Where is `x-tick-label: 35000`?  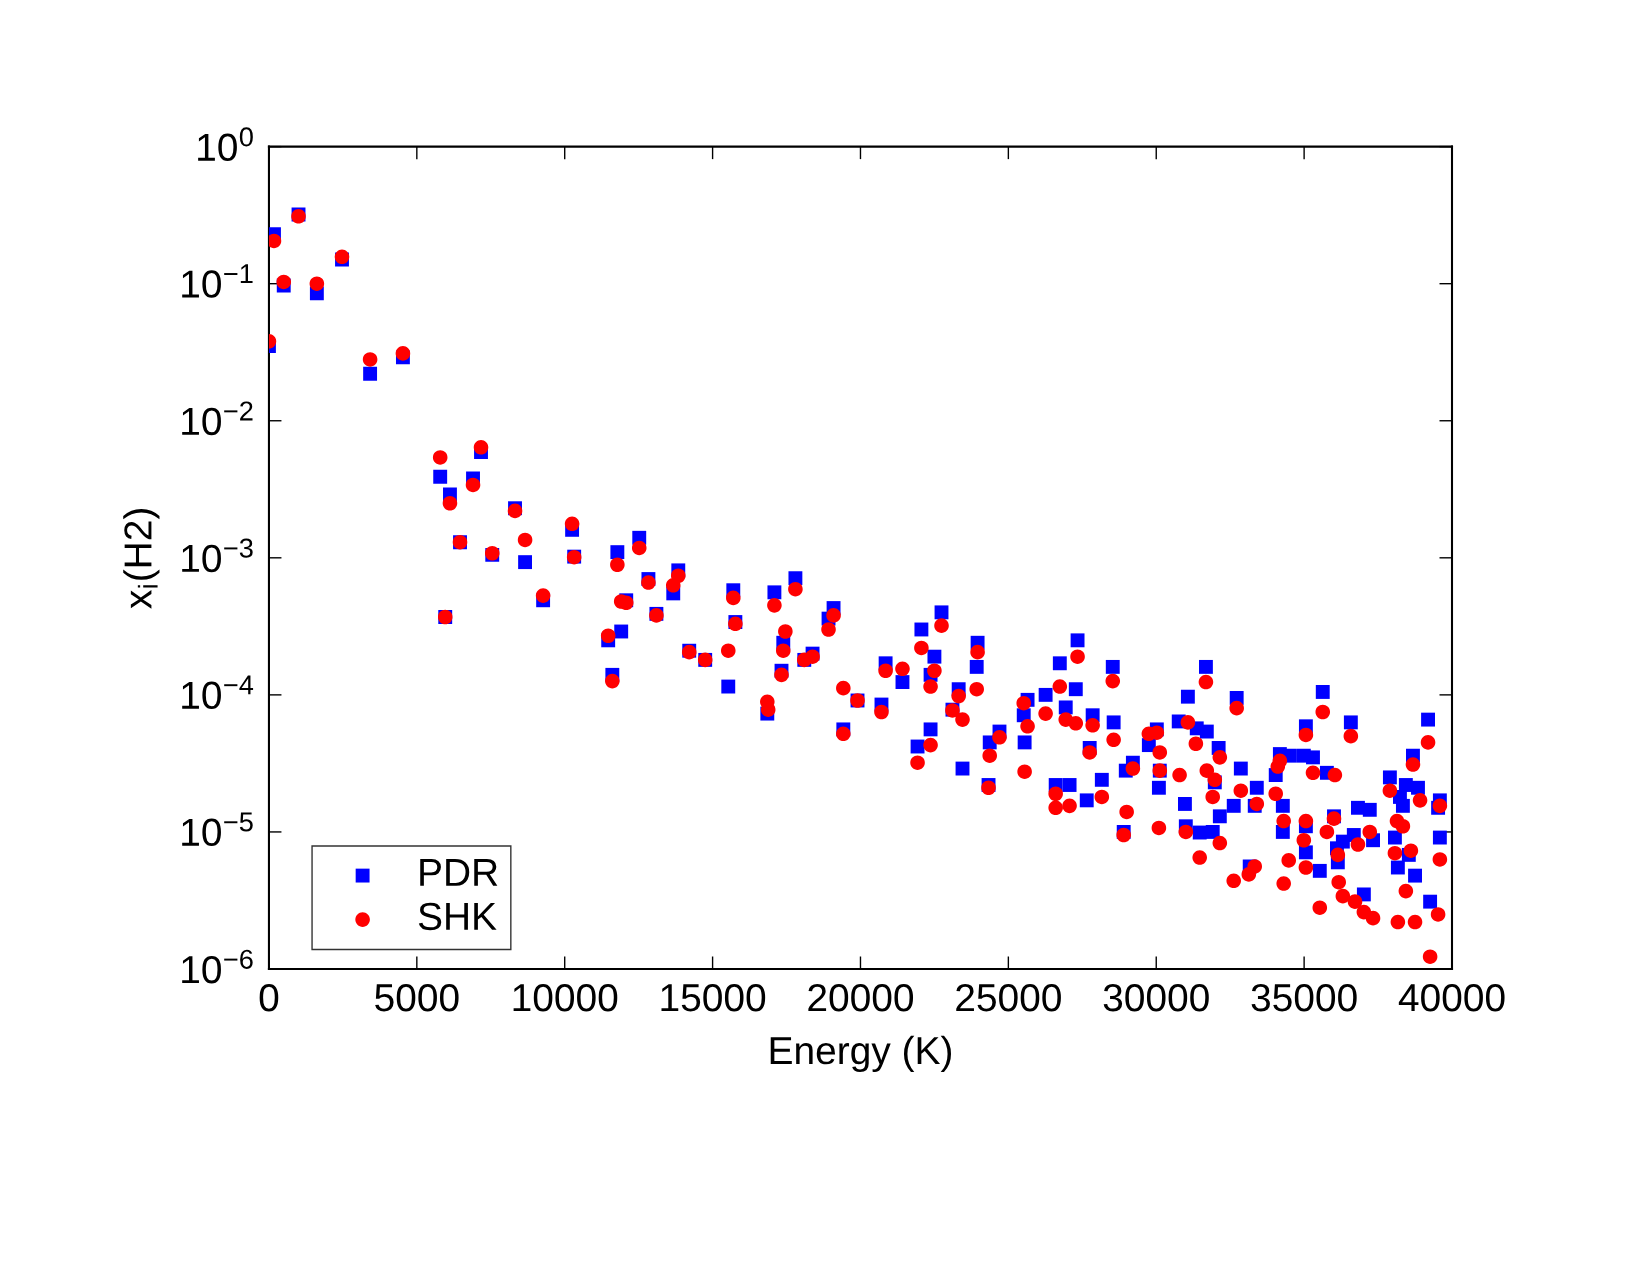 x-tick-label: 35000 is located at coordinates (1304, 997).